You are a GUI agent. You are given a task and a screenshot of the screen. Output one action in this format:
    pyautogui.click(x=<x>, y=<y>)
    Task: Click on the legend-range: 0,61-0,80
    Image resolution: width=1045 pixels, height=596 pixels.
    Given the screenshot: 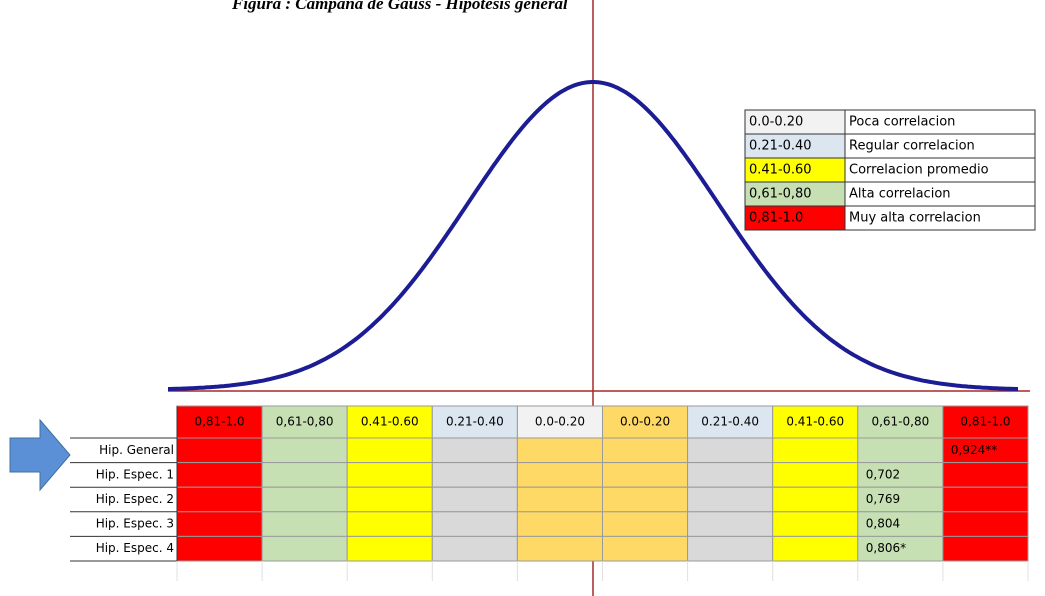 What is the action you would take?
    pyautogui.click(x=780, y=194)
    